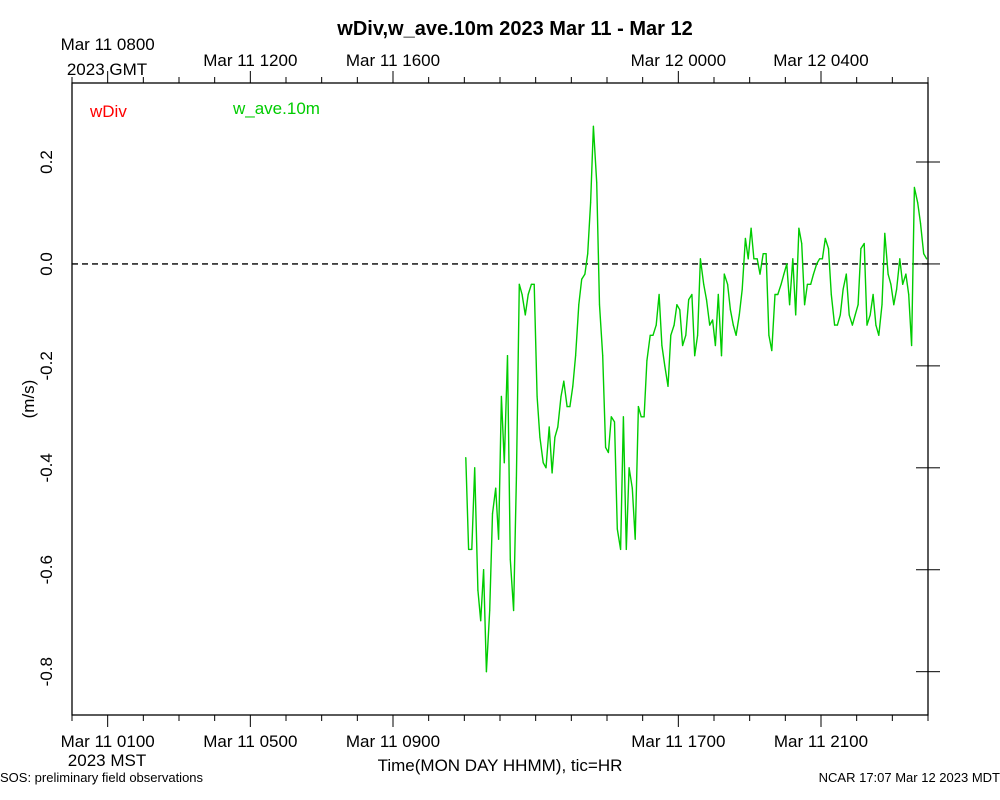 The height and width of the screenshot is (800, 1000). Describe the element at coordinates (514, 29) in the screenshot. I see `chart-title: wDiv,w_ave.10m 2023 Mar 11 - Mar 12` at that location.